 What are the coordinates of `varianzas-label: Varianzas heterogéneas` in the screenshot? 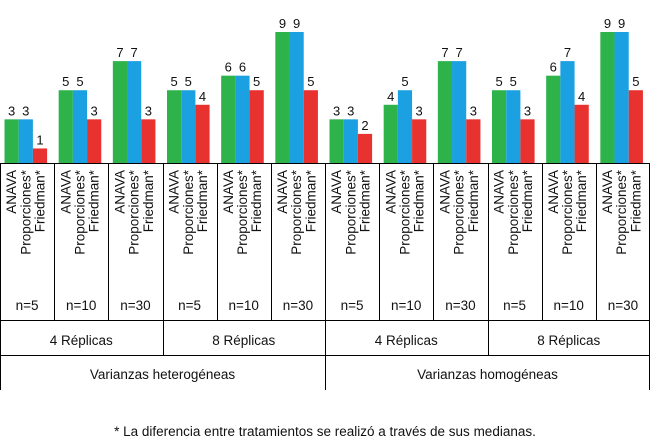 It's located at (163, 374).